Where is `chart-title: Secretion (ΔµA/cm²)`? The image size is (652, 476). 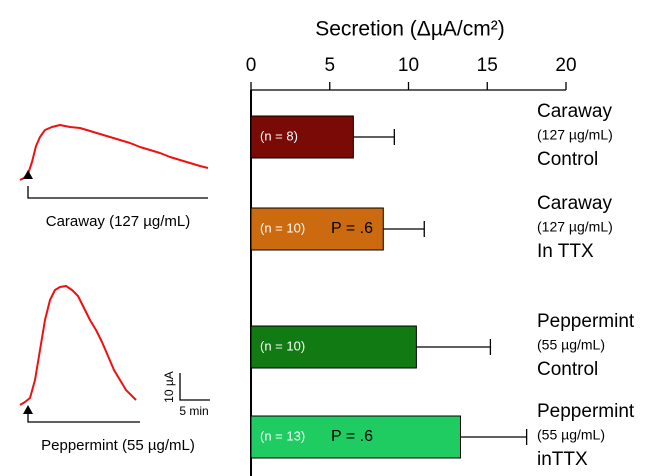
chart-title: Secretion (ΔµA/cm²) is located at coordinates (410, 29).